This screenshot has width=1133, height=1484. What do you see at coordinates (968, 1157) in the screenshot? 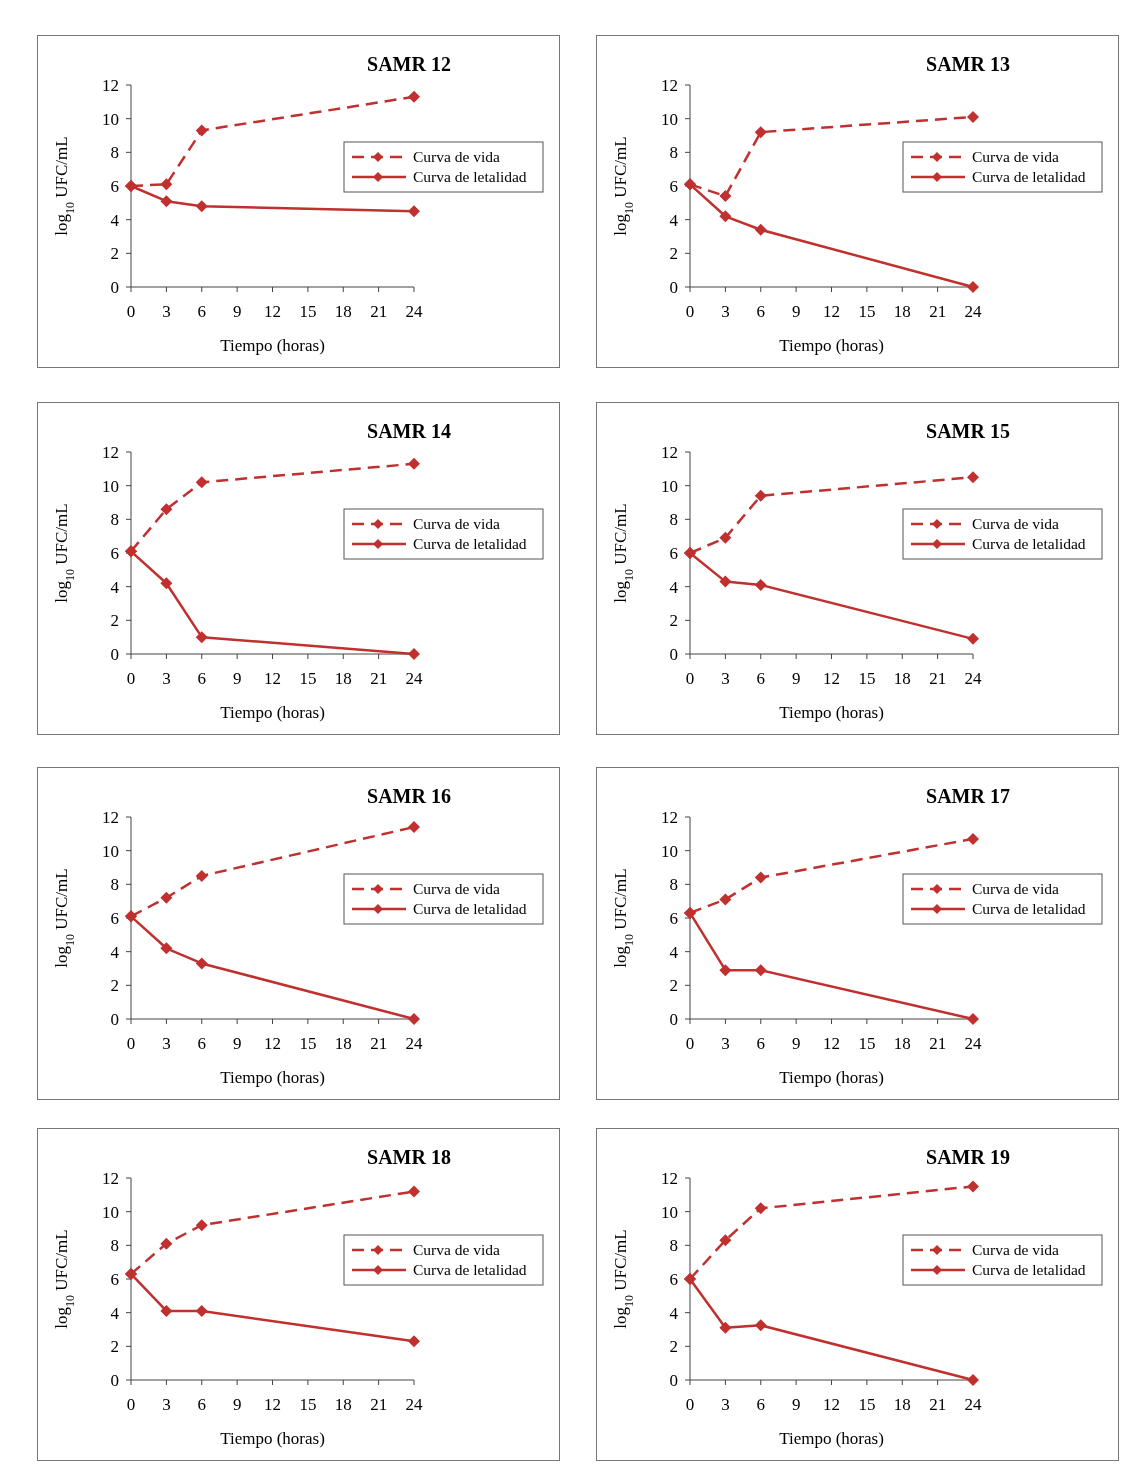
I see `chart-title: SAMR 19` at bounding box center [968, 1157].